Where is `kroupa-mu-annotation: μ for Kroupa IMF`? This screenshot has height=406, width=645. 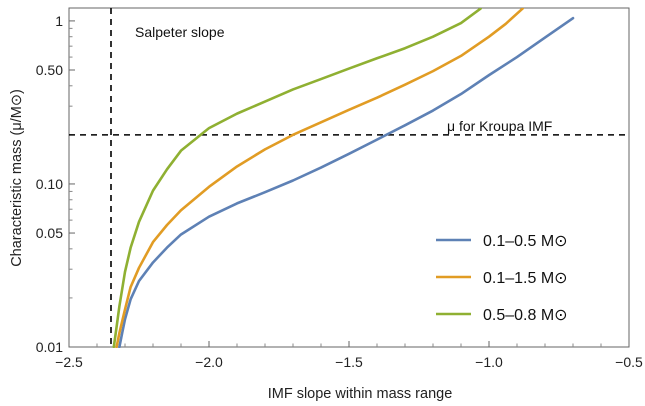
kroupa-mu-annotation: μ for Kroupa IMF is located at coordinates (499, 126).